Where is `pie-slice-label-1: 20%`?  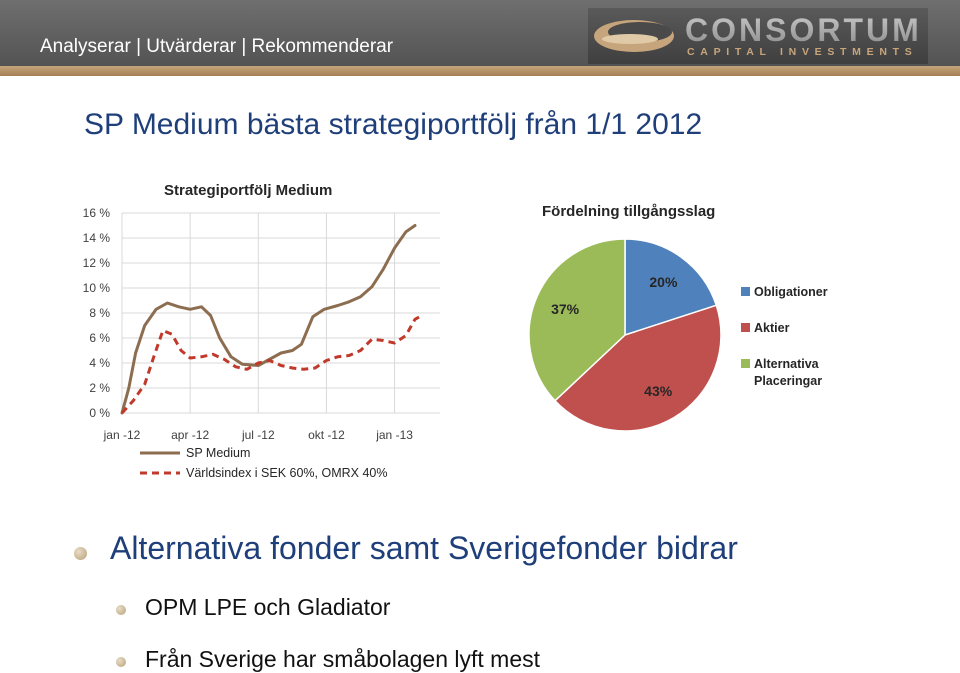
pie-slice-label-1: 20% is located at coordinates (663, 282).